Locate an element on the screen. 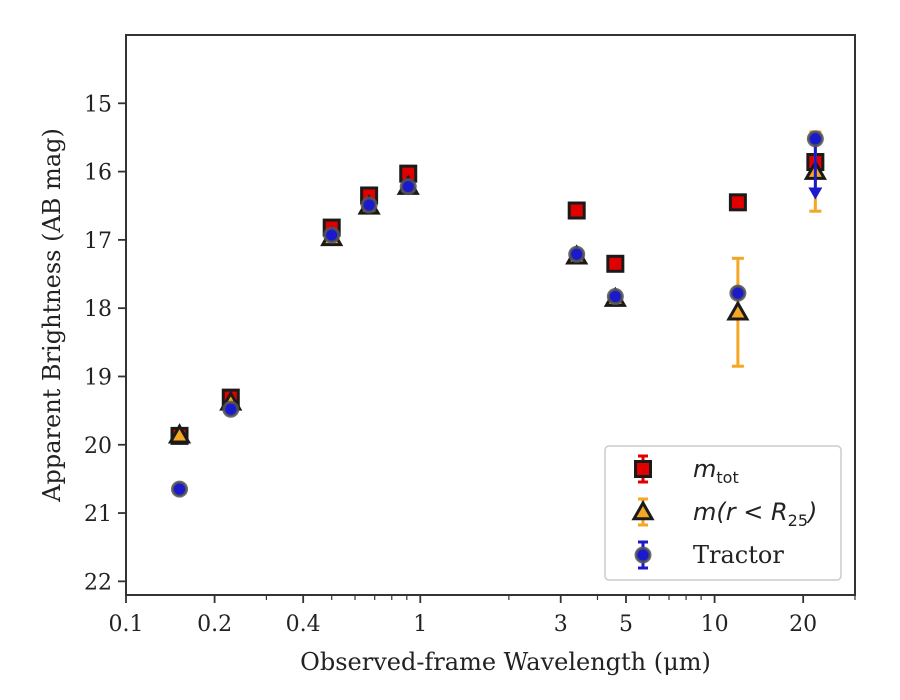 The image size is (900, 700). legend-box is located at coordinates (723, 513).